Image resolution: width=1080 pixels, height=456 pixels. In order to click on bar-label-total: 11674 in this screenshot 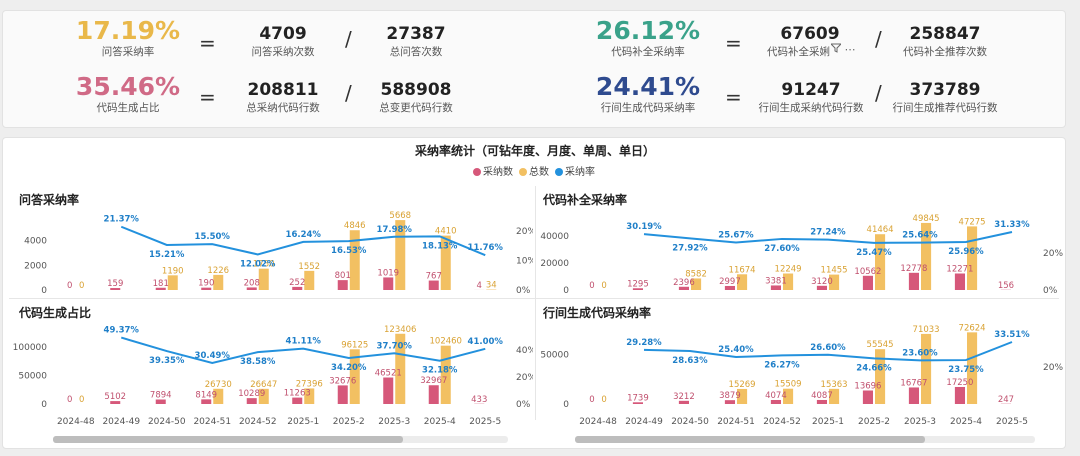, I will do `click(742, 270)`.